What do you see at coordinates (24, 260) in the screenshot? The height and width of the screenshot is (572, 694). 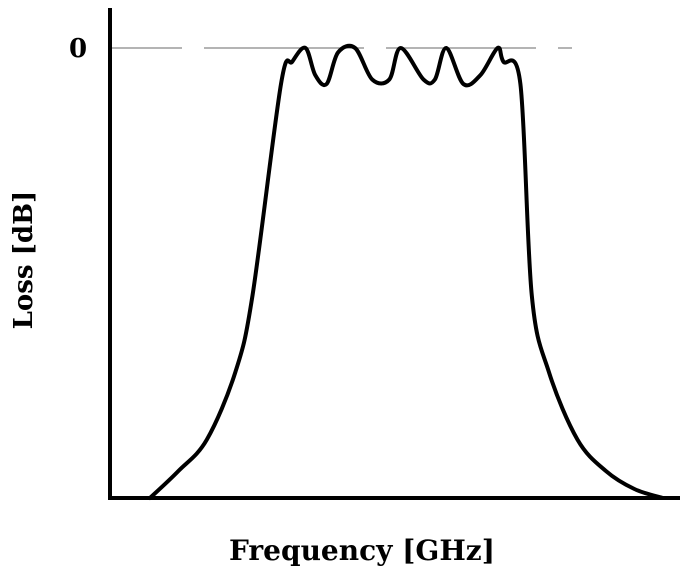 I see `y-axis-label: Loss [dB]` at bounding box center [24, 260].